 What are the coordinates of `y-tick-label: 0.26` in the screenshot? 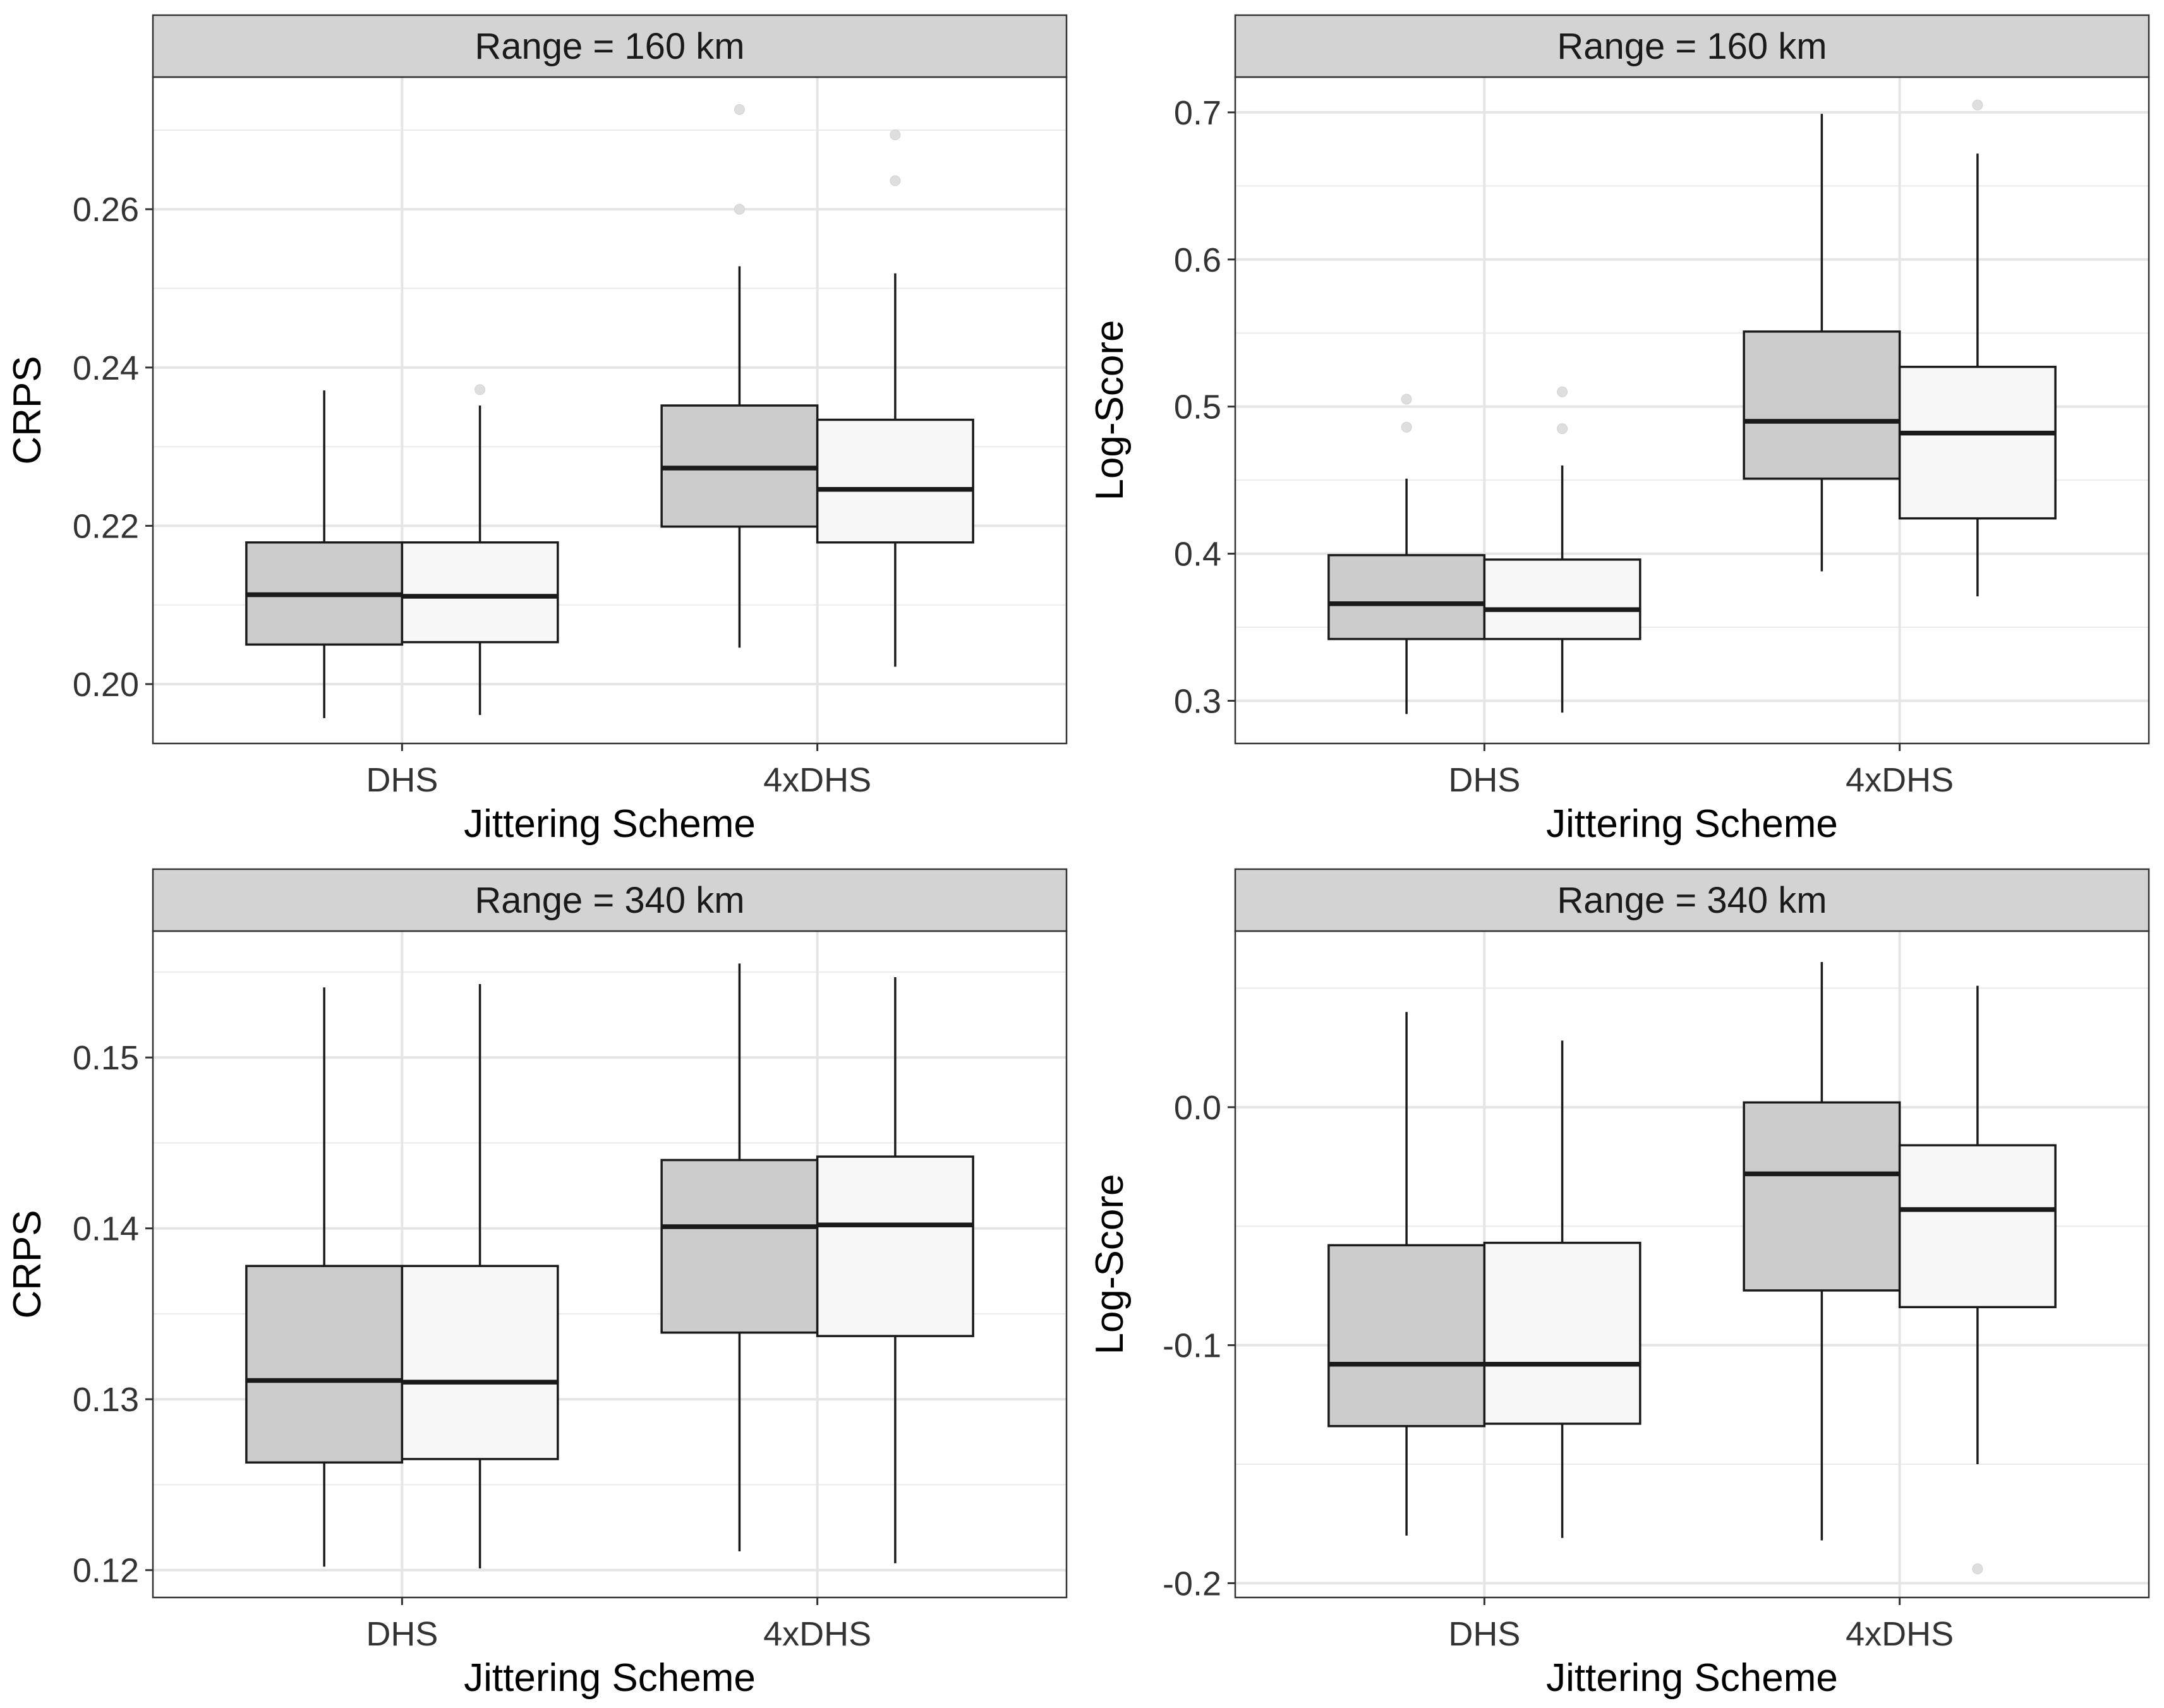 It's located at (106, 210).